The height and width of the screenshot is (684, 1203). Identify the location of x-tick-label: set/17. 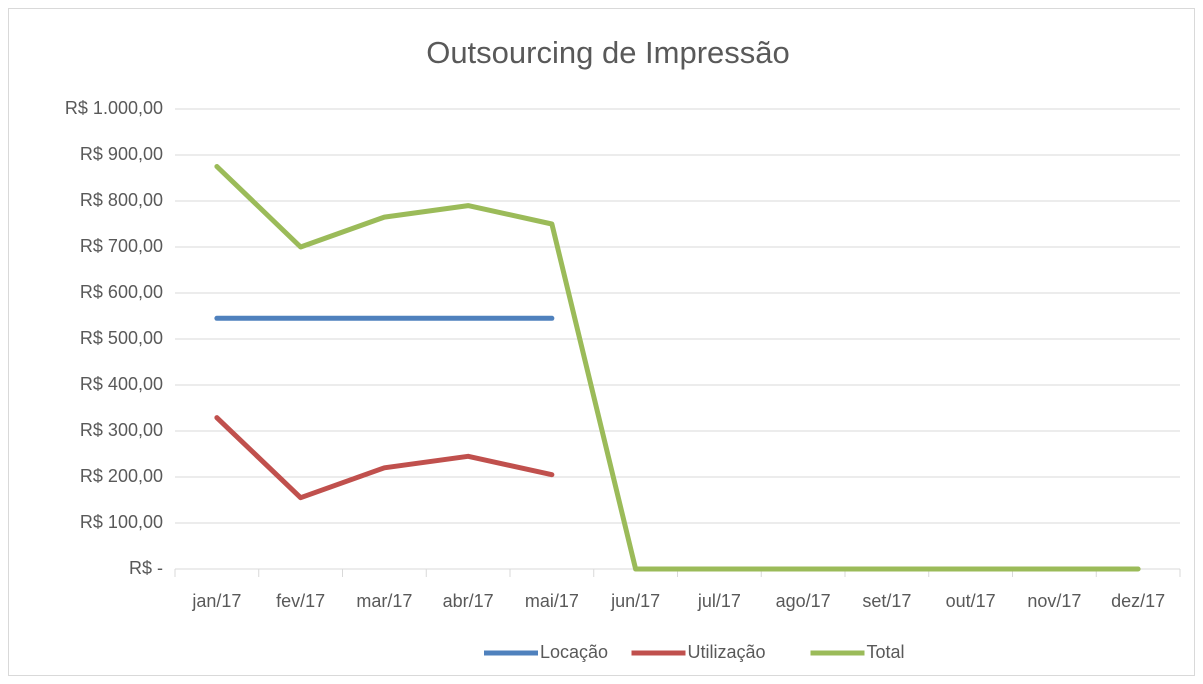
(886, 601).